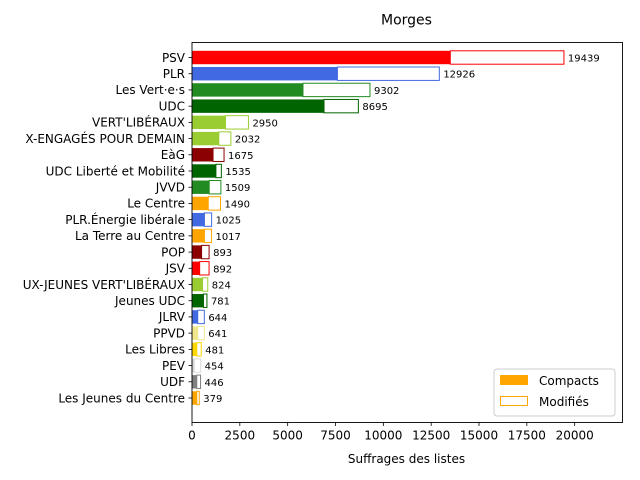 This screenshot has height=480, width=640. I want to click on x-tick-label: 0, so click(192, 436).